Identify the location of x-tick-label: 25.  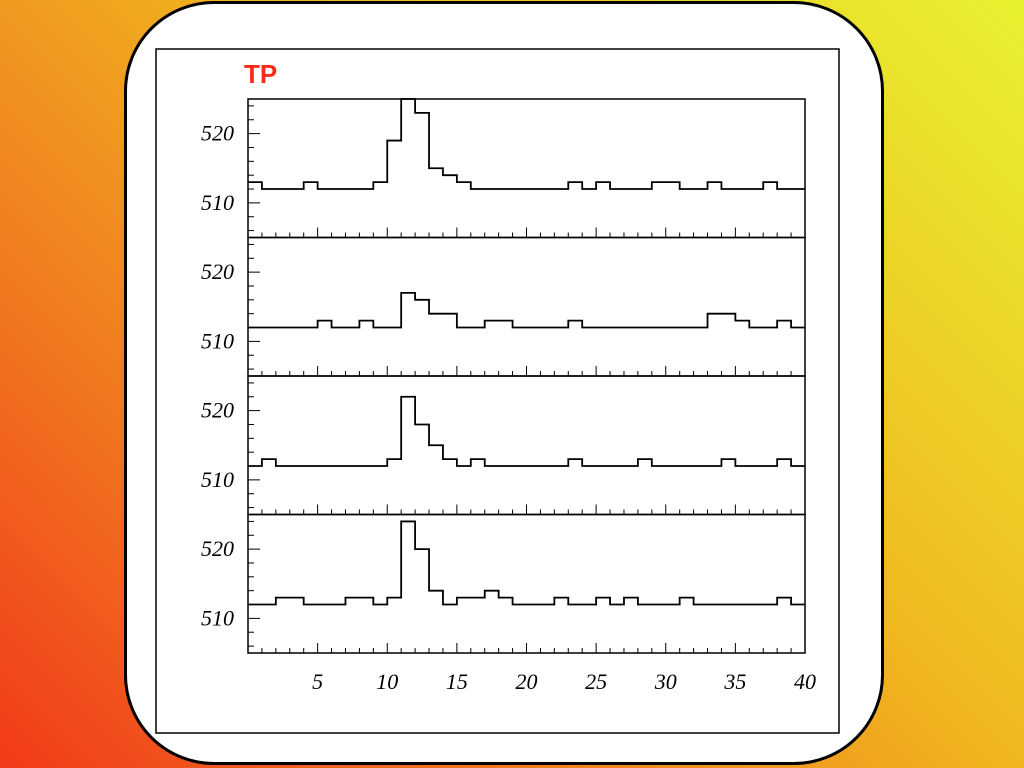
(596, 681).